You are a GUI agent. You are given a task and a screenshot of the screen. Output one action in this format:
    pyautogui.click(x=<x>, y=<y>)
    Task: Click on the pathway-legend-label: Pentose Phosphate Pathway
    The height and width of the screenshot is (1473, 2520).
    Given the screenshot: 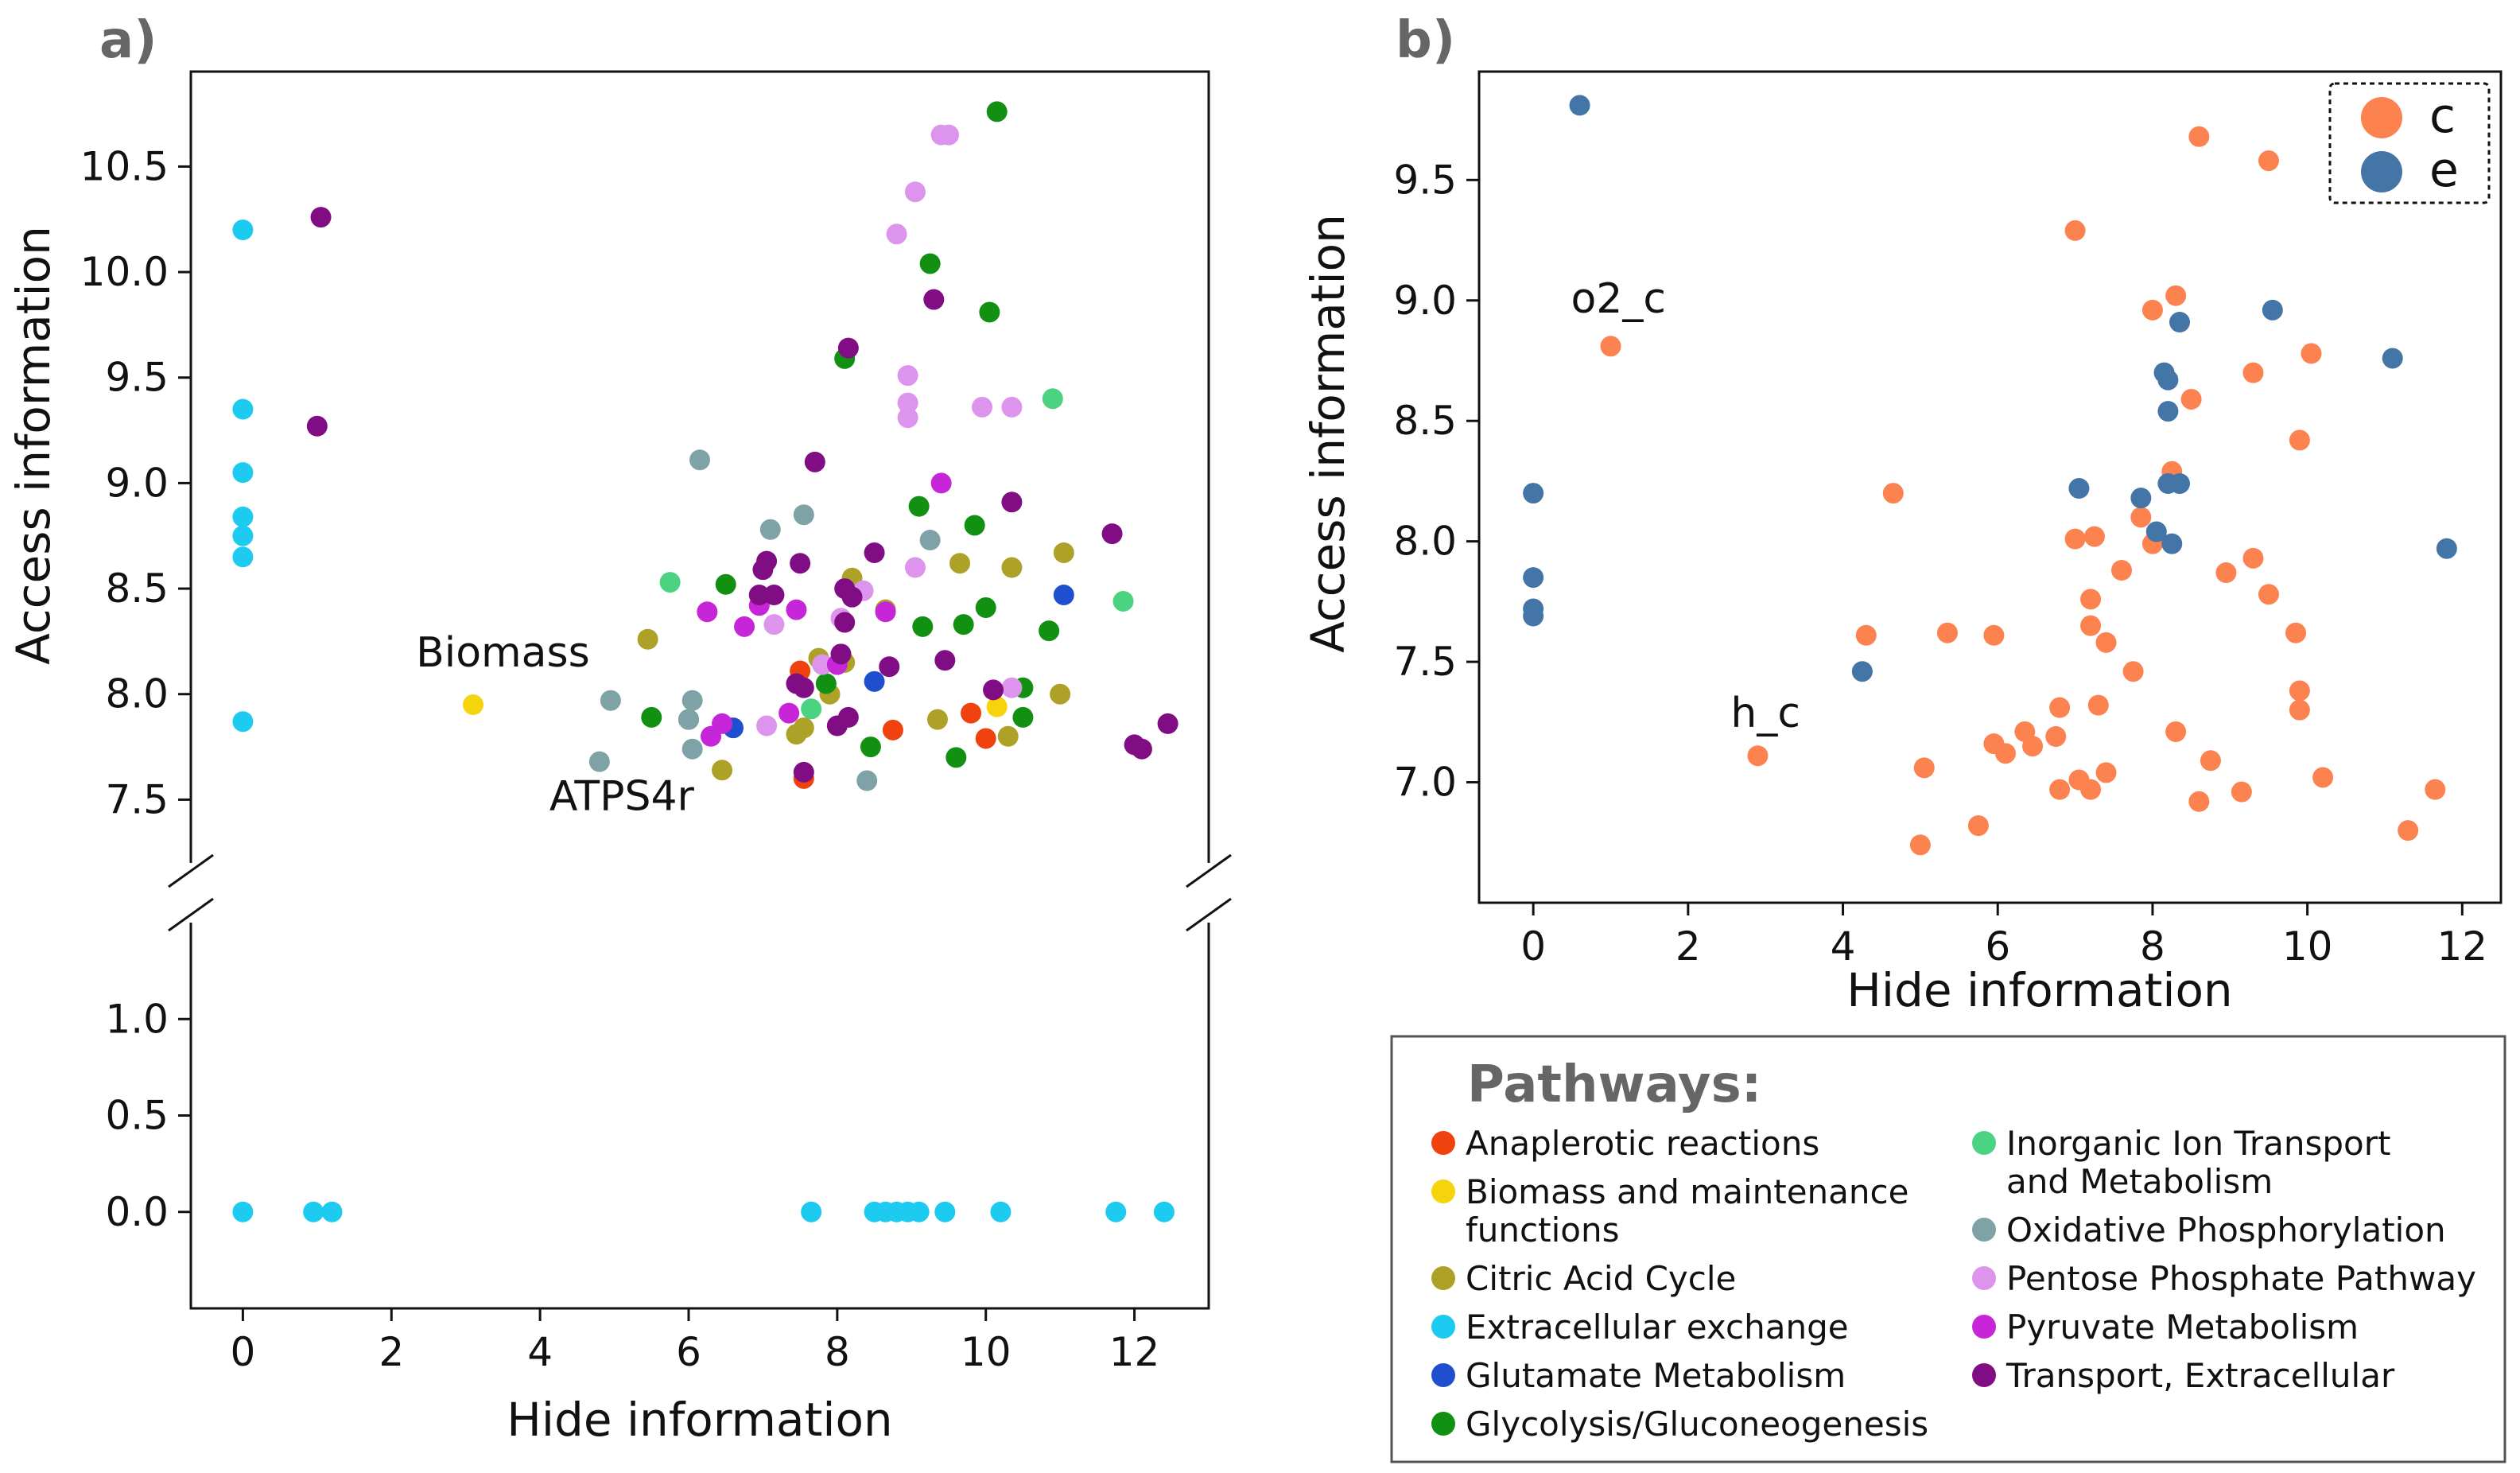 What is the action you would take?
    pyautogui.click(x=2241, y=1278)
    